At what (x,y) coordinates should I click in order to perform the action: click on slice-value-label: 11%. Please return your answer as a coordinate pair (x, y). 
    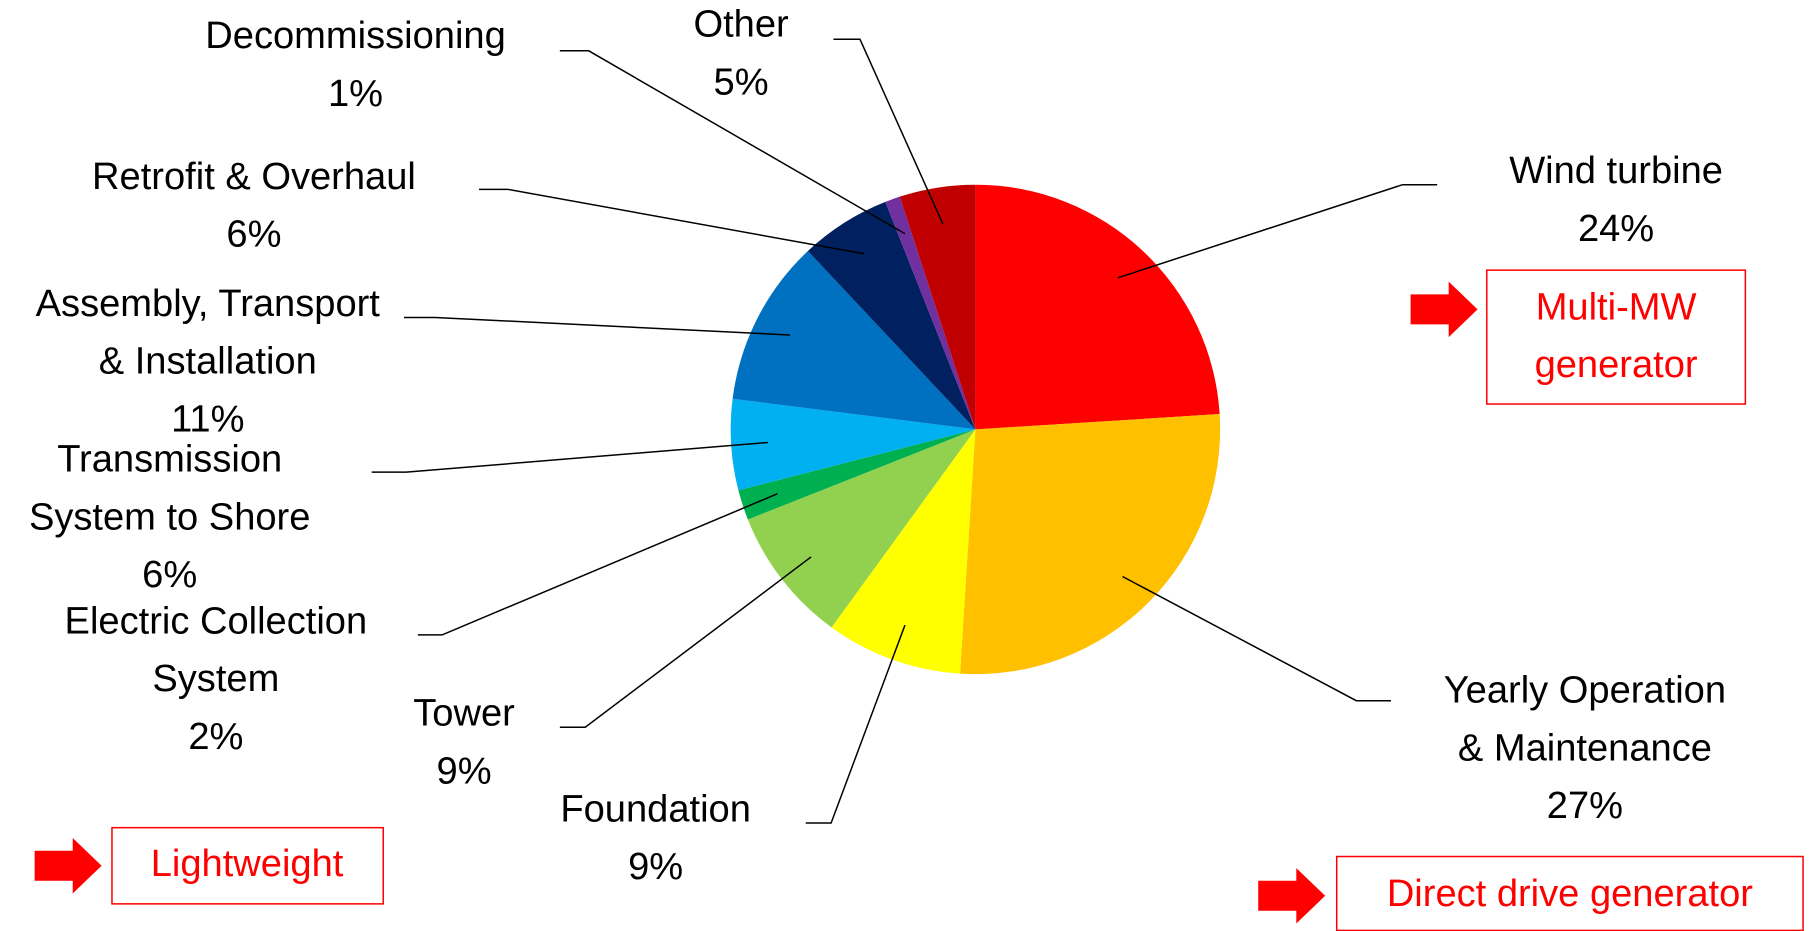
    Looking at the image, I should click on (207, 419).